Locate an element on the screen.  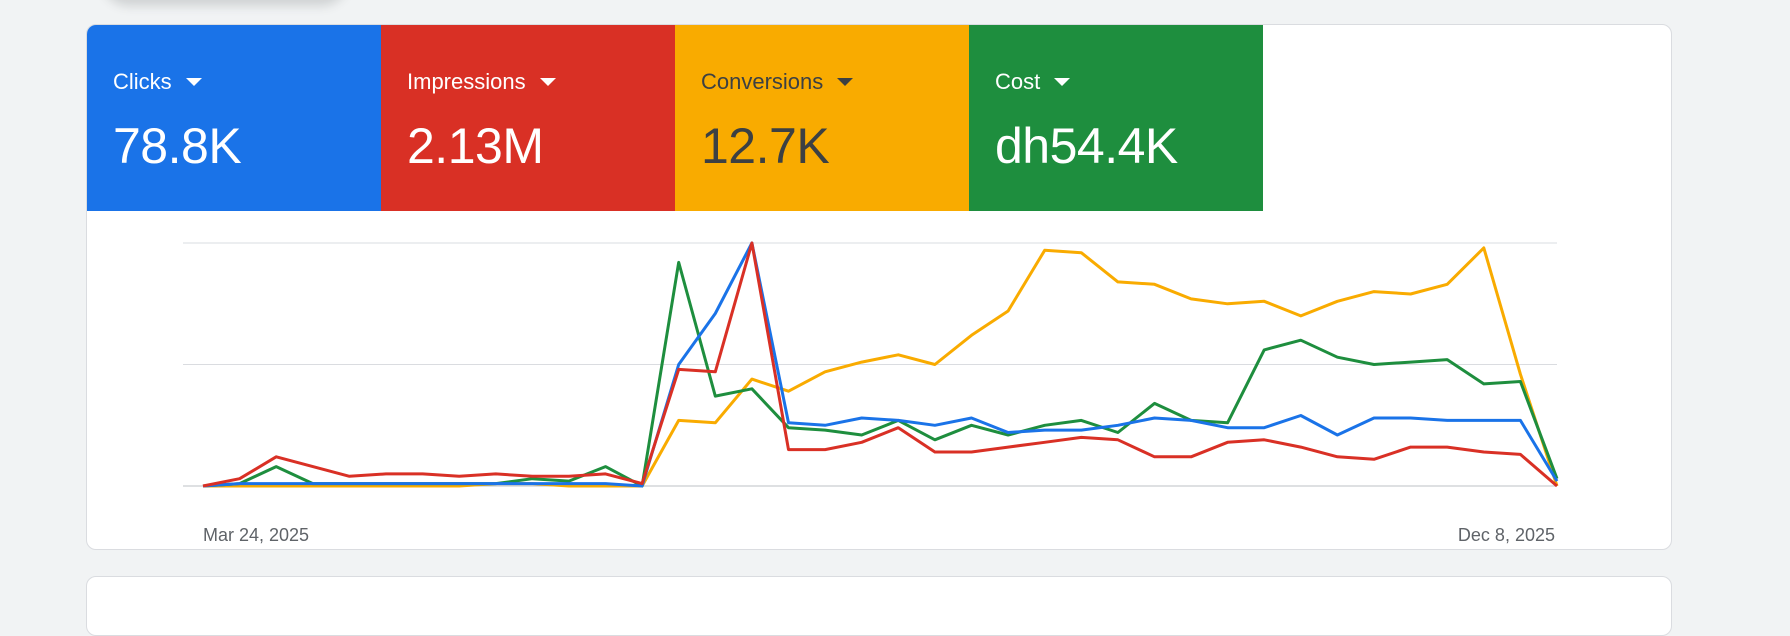
metric-tile-cost: Cost dh54.4K is located at coordinates (1116, 118).